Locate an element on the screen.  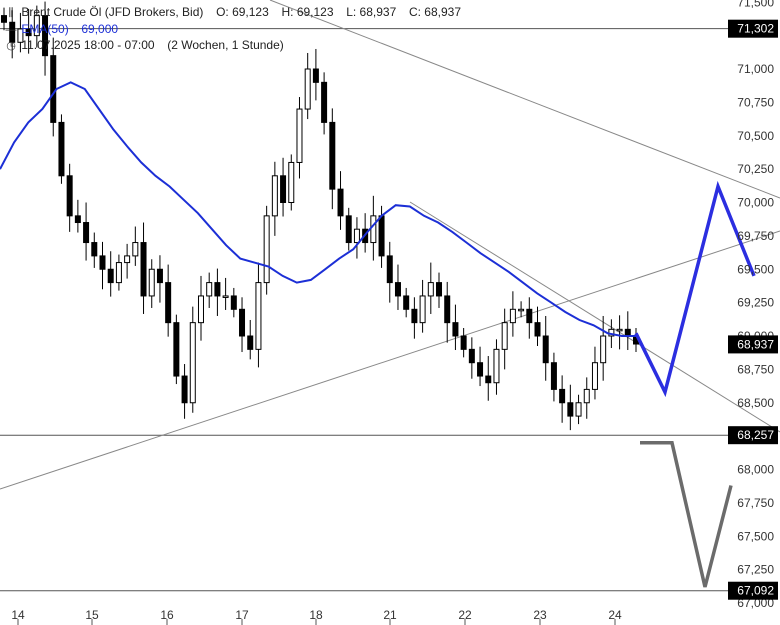
x-tick-label: 18 is located at coordinates (316, 615).